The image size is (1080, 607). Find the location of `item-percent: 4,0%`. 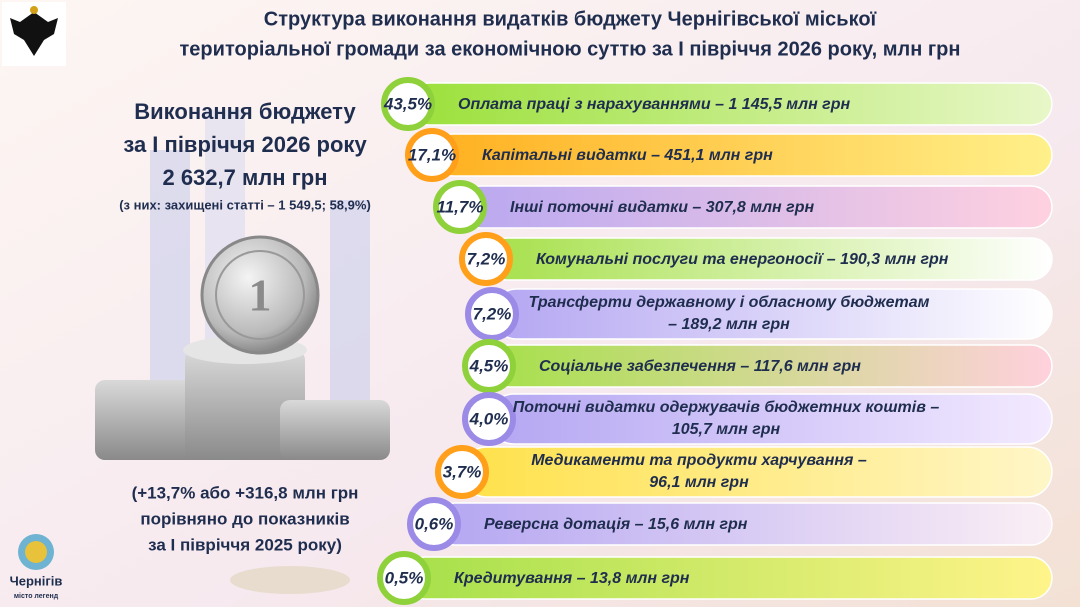

item-percent: 4,0% is located at coordinates (489, 418).